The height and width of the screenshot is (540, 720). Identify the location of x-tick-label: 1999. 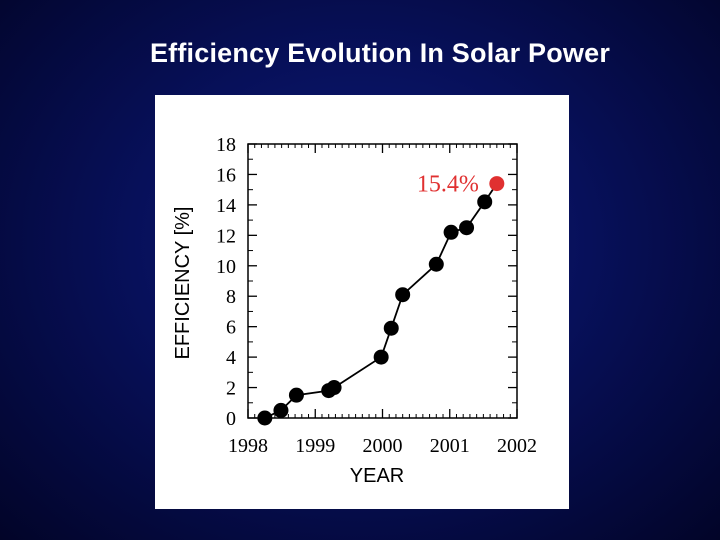
(315, 446).